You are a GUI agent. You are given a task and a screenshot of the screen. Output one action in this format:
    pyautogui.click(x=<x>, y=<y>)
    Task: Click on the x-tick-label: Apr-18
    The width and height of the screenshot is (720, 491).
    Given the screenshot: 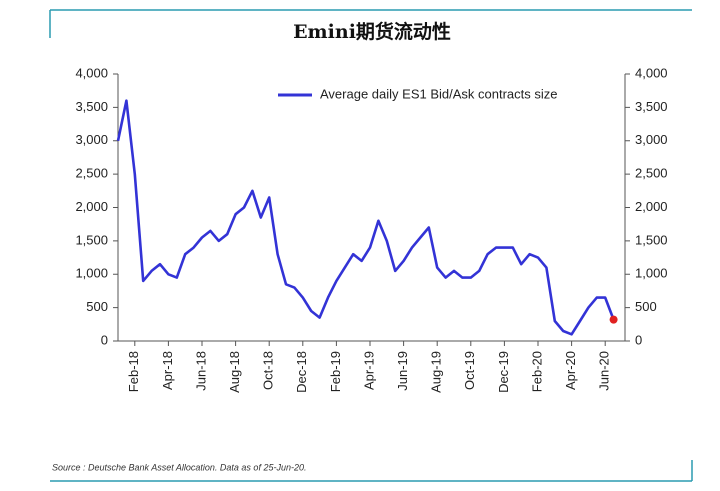 What is the action you would take?
    pyautogui.click(x=167, y=370)
    